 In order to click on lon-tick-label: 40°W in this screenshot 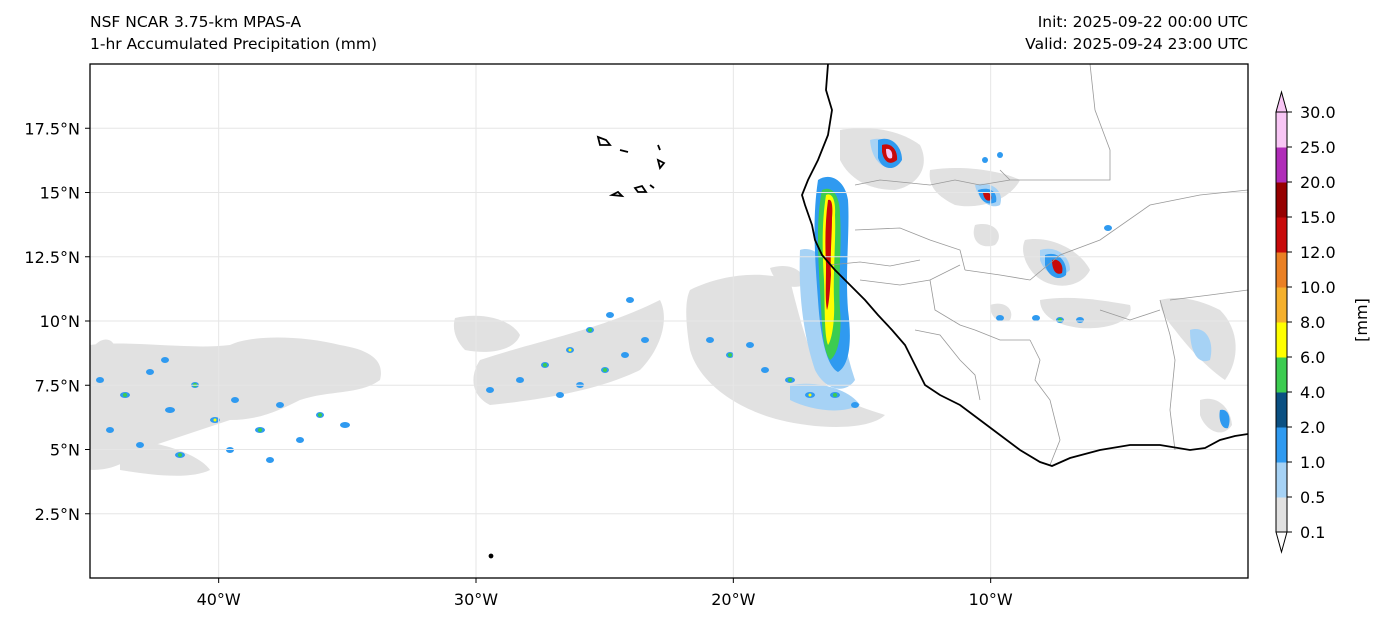, I will do `click(219, 599)`.